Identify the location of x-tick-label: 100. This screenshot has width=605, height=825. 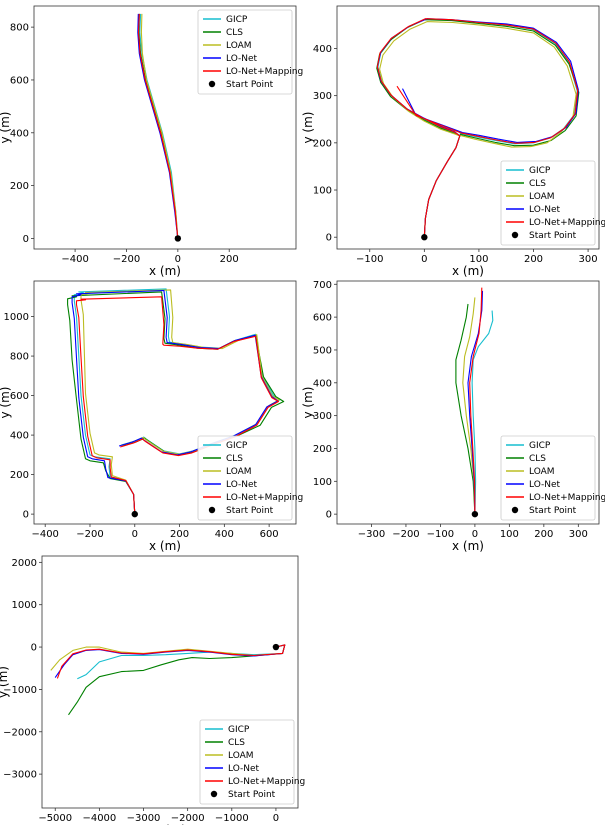
(478, 259).